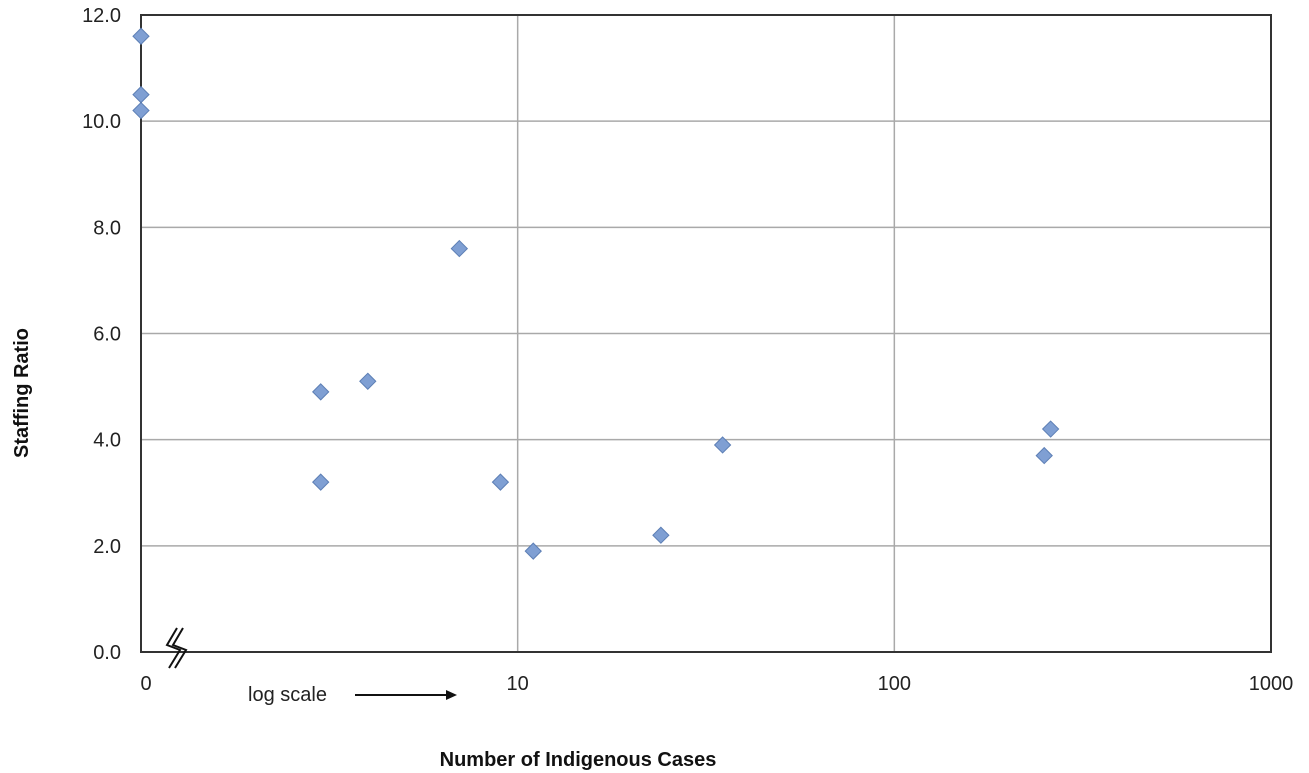  Describe the element at coordinates (22, 393) in the screenshot. I see `y-axis-title: Staffing Ratio` at that location.